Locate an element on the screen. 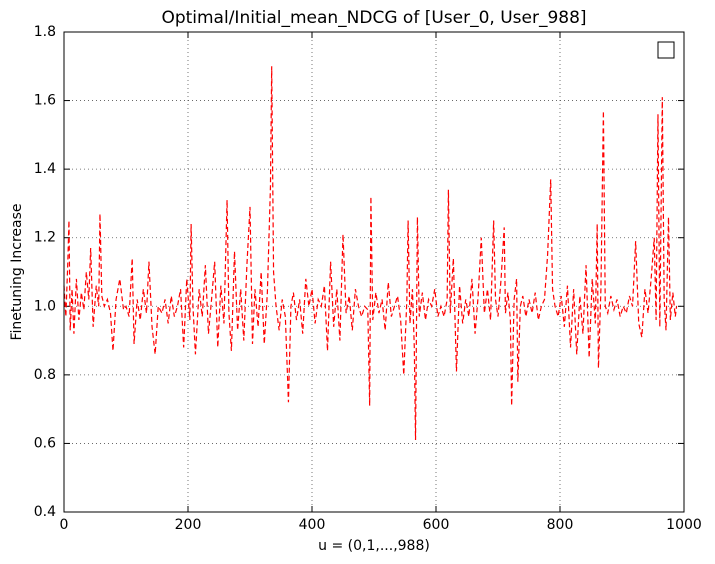 Image resolution: width=715 pixels, height=564 pixels. y-tick-label: 1.8 is located at coordinates (45, 32).